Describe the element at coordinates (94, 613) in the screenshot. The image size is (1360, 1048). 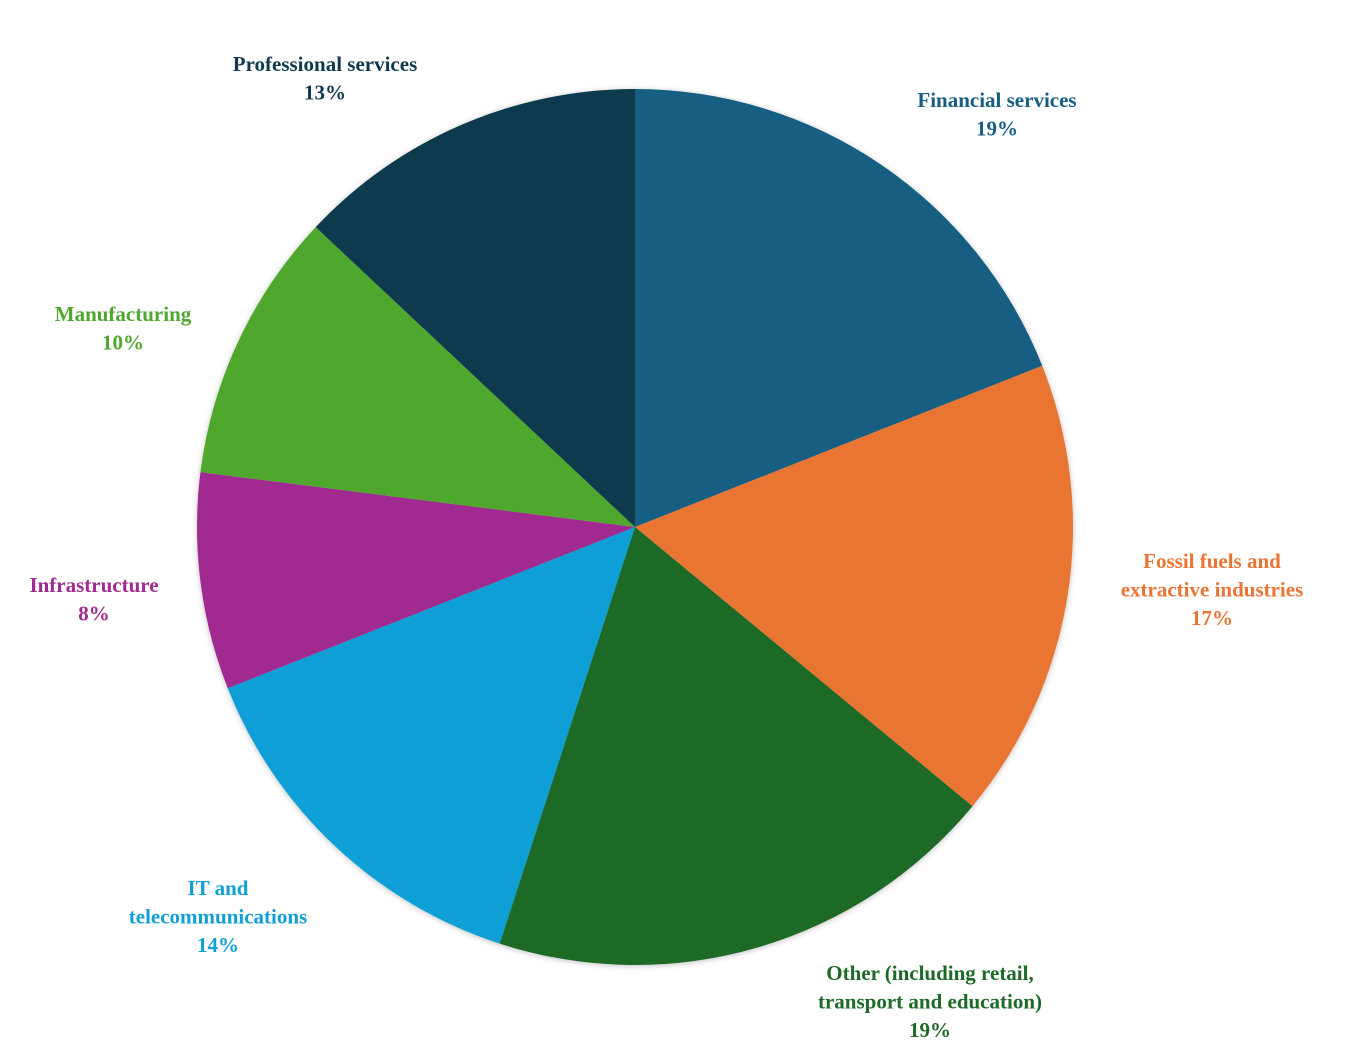
I see `slice-value-label: 8%` at that location.